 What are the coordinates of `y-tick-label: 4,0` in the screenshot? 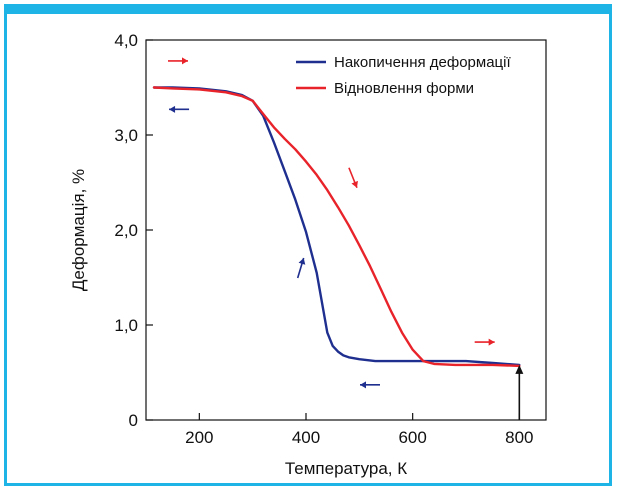 It's located at (126, 40).